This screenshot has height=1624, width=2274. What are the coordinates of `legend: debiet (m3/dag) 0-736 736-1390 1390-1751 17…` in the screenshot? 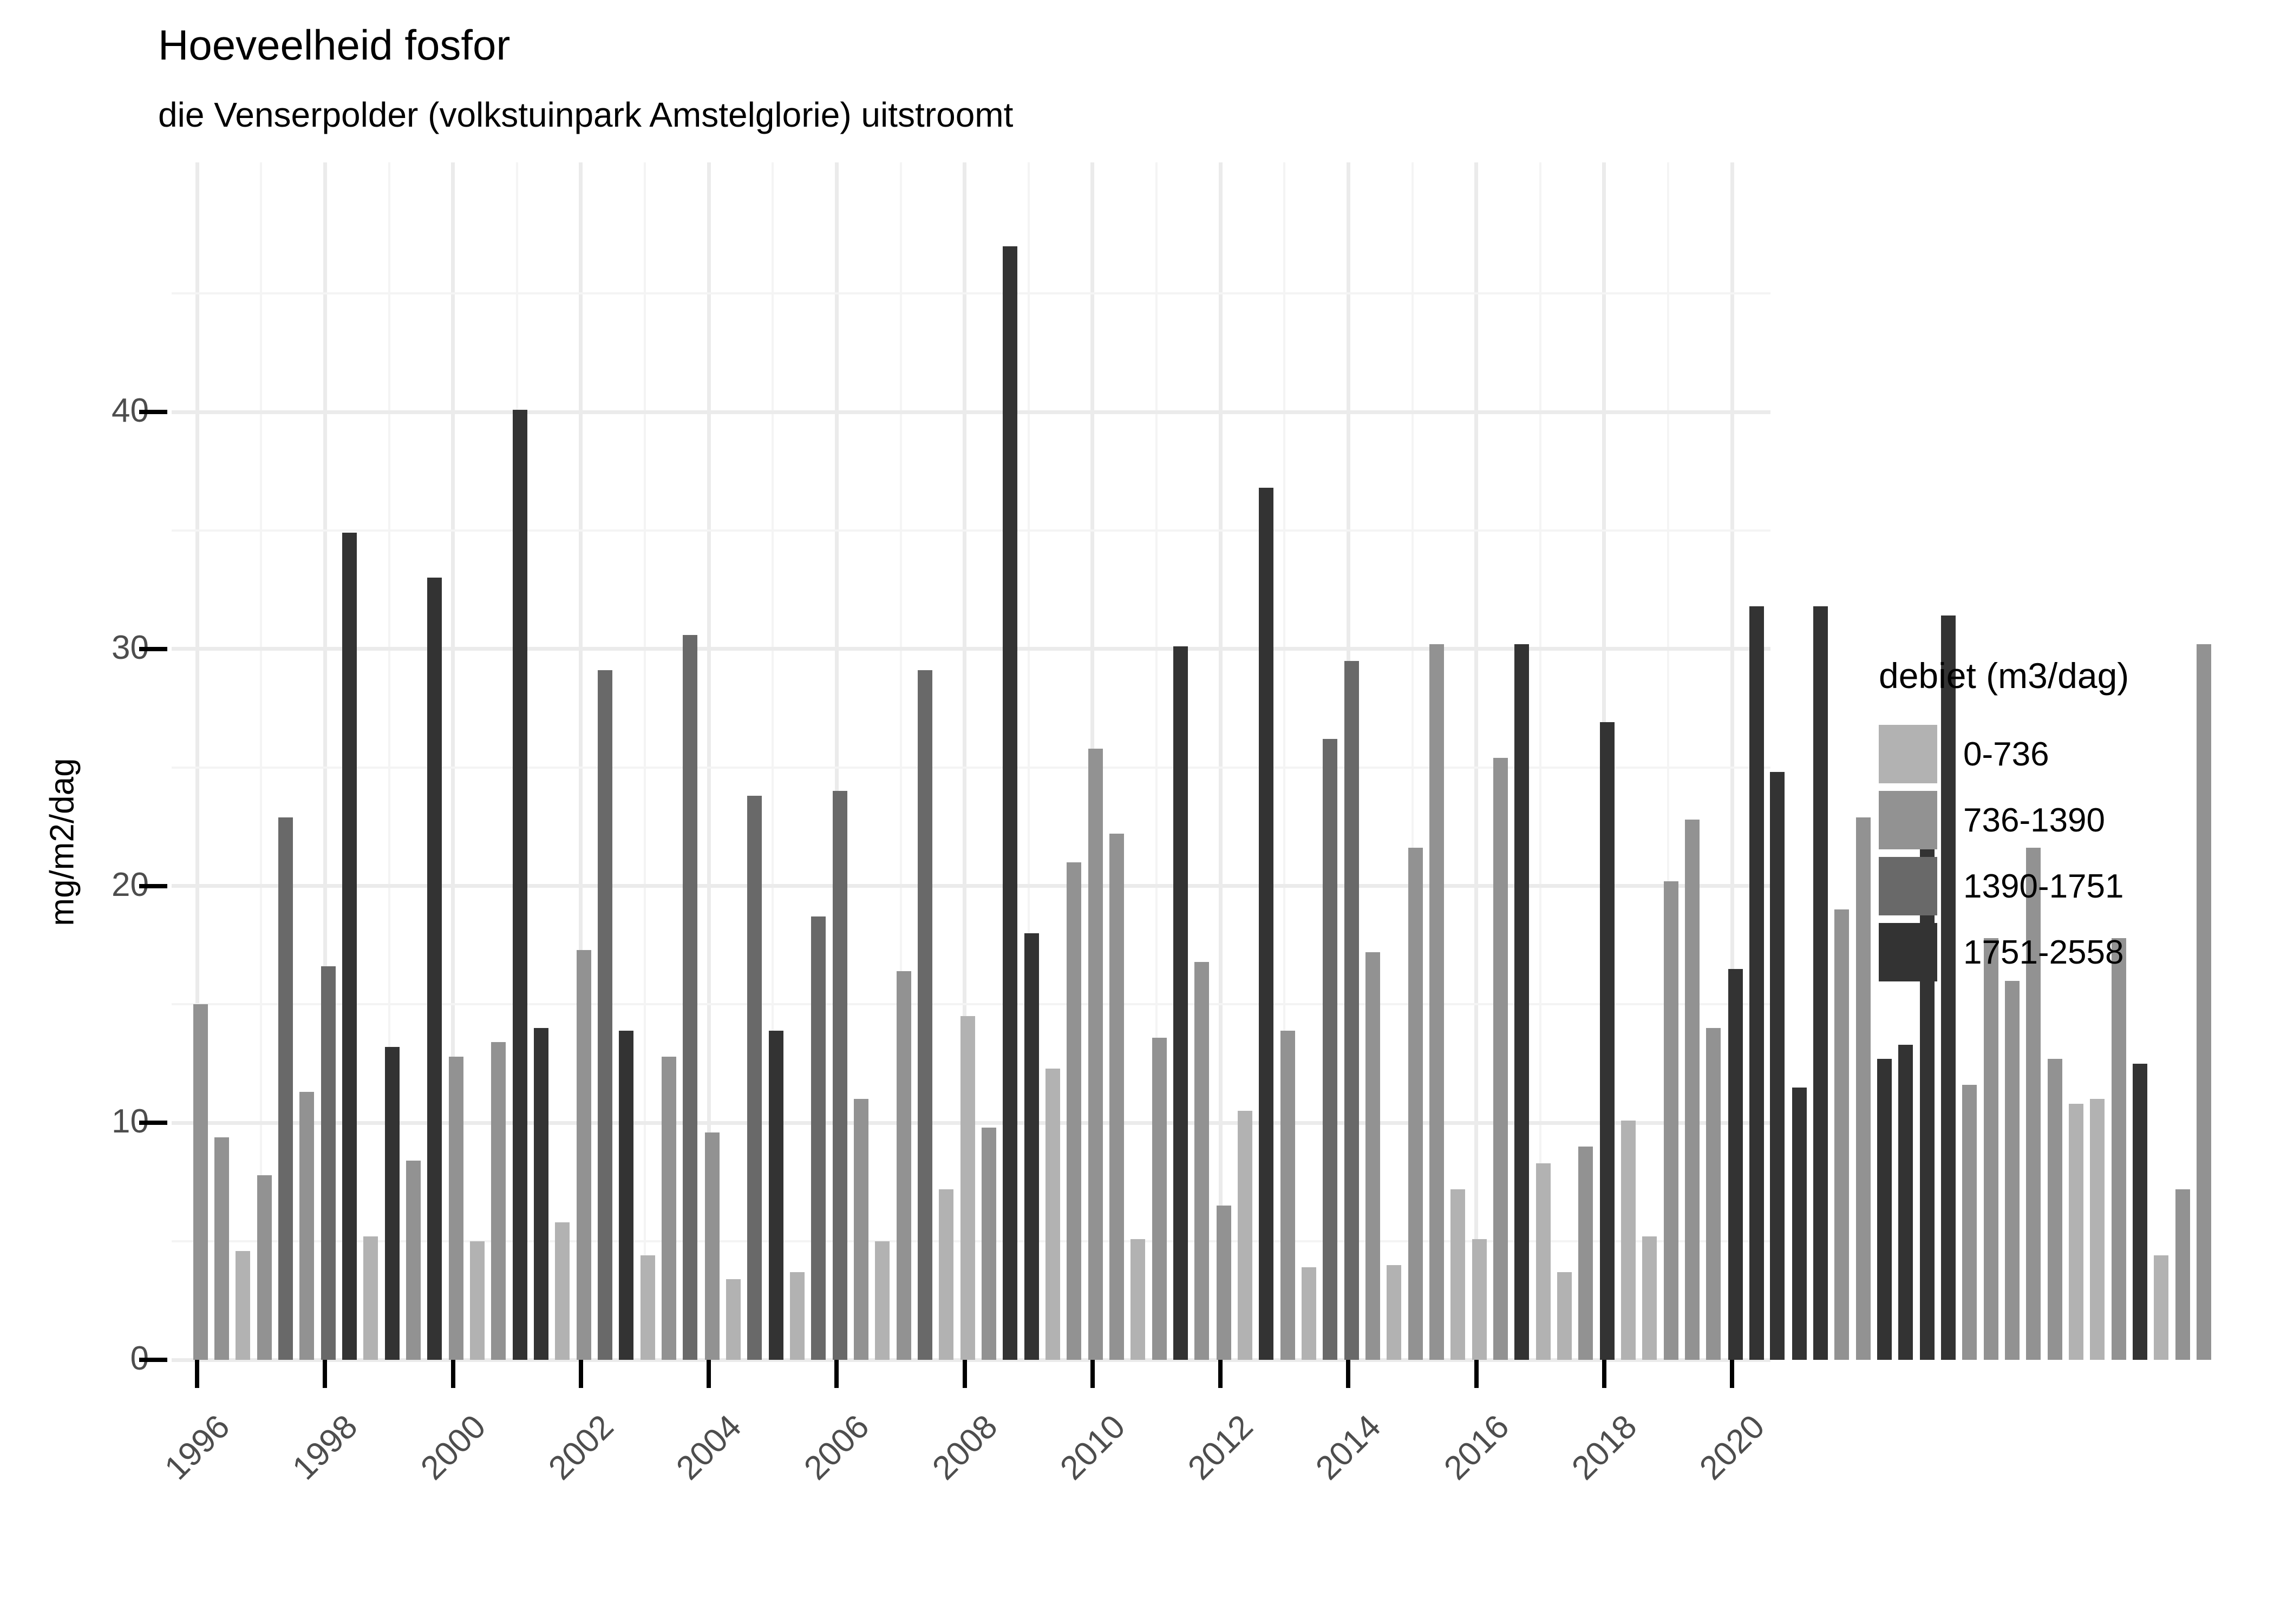 It's located at (2069, 820).